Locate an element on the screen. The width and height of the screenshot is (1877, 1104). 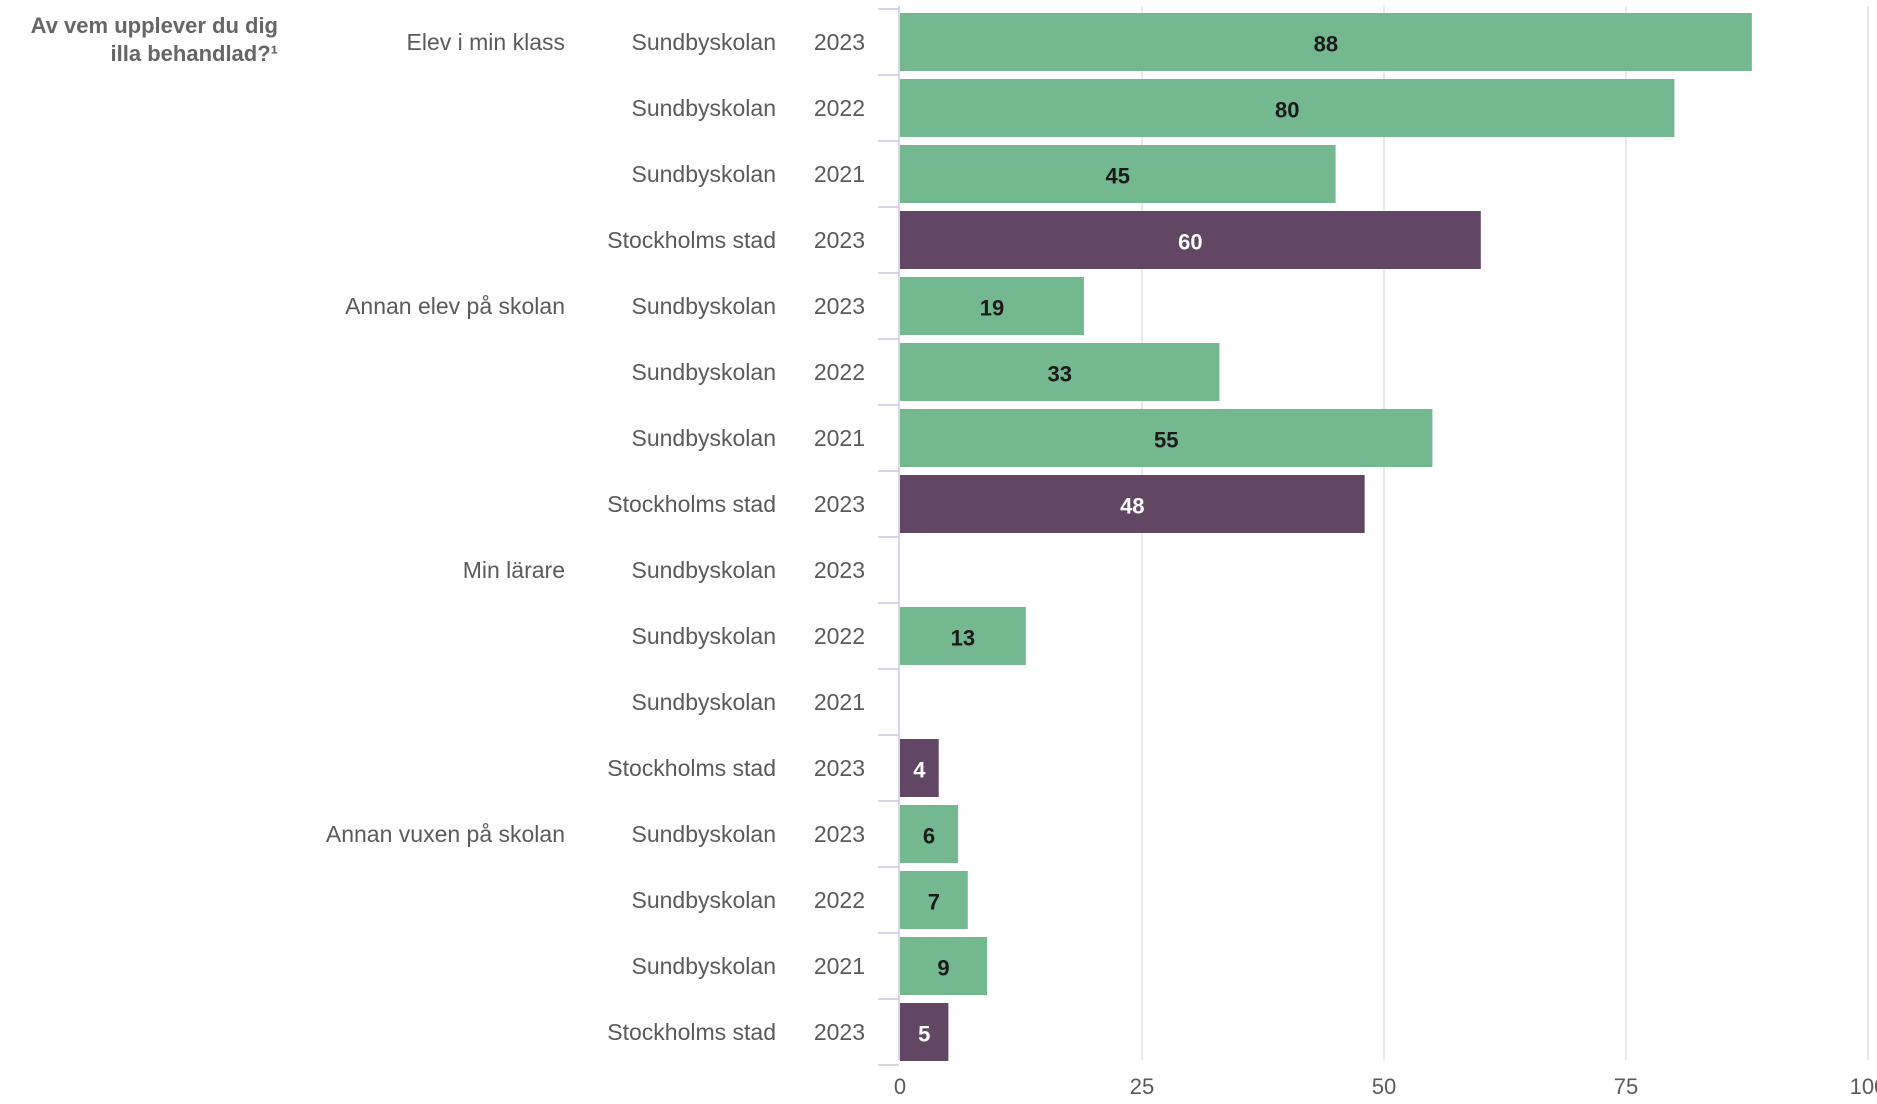
x-tick-label: 25 is located at coordinates (1142, 1086).